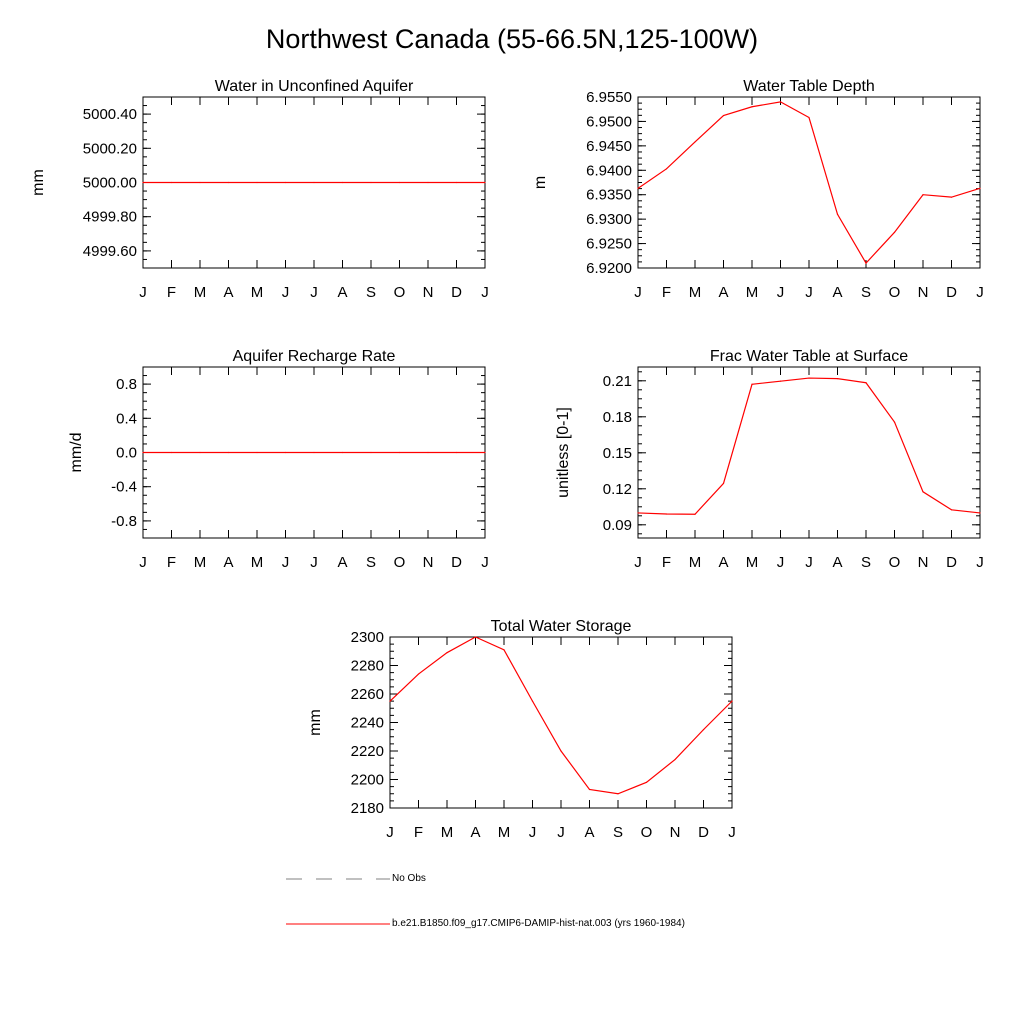  What do you see at coordinates (617, 525) in the screenshot?
I see `y-tick-label: 0.09` at bounding box center [617, 525].